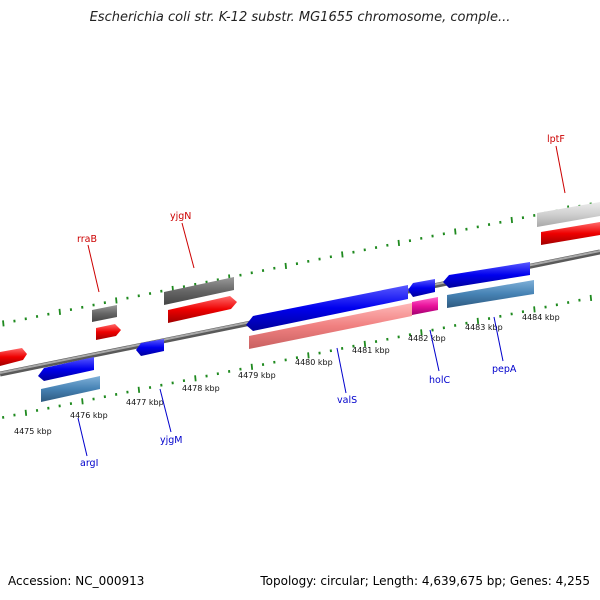 The image size is (600, 600). What do you see at coordinates (145, 402) in the screenshot?
I see `tick-label-4477: 4477 kbp` at bounding box center [145, 402].